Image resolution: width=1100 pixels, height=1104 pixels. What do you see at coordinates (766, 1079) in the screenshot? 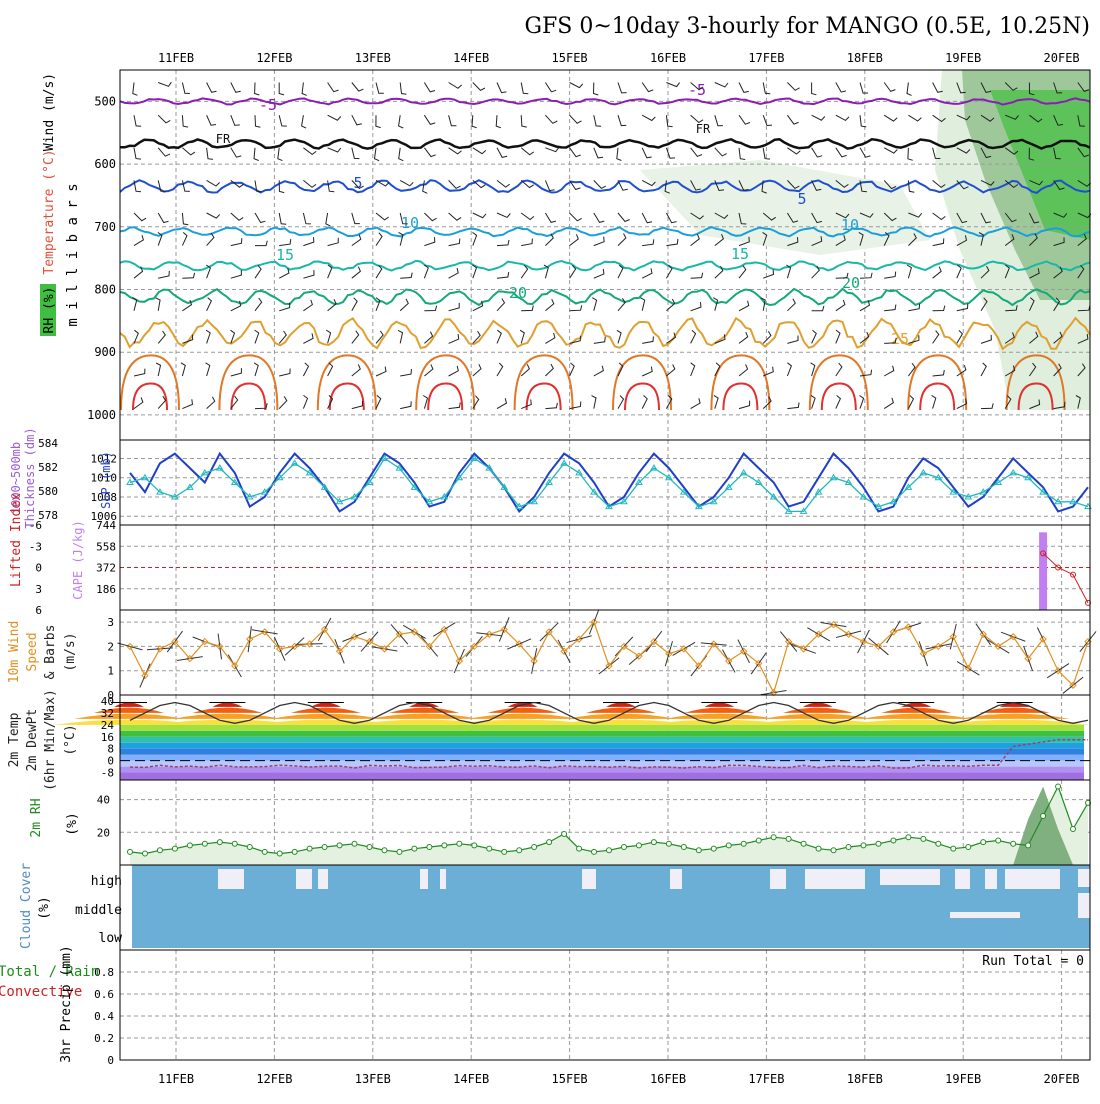
I see `bottom-date-label: 17FEB` at bounding box center [766, 1079].